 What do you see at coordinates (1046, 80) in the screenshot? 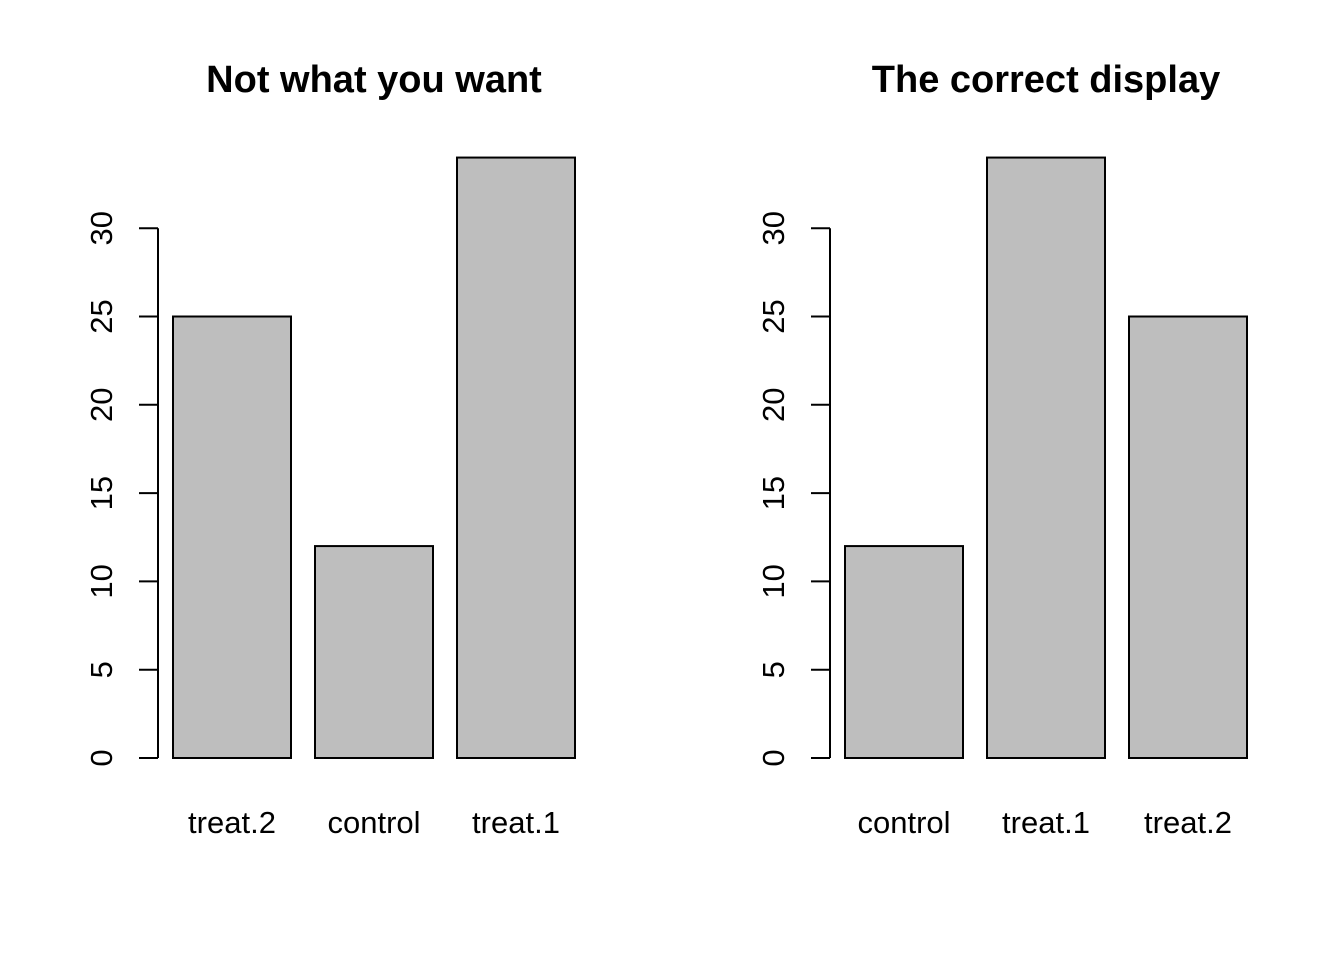
I see `chart-title: The correct display` at bounding box center [1046, 80].